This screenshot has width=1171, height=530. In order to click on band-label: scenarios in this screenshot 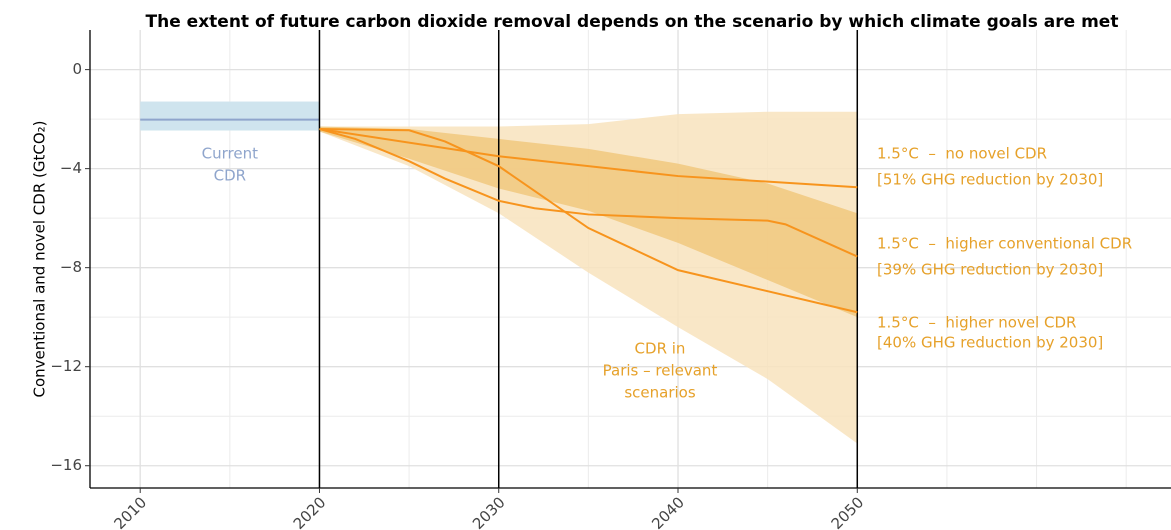, I will do `click(660, 393)`.